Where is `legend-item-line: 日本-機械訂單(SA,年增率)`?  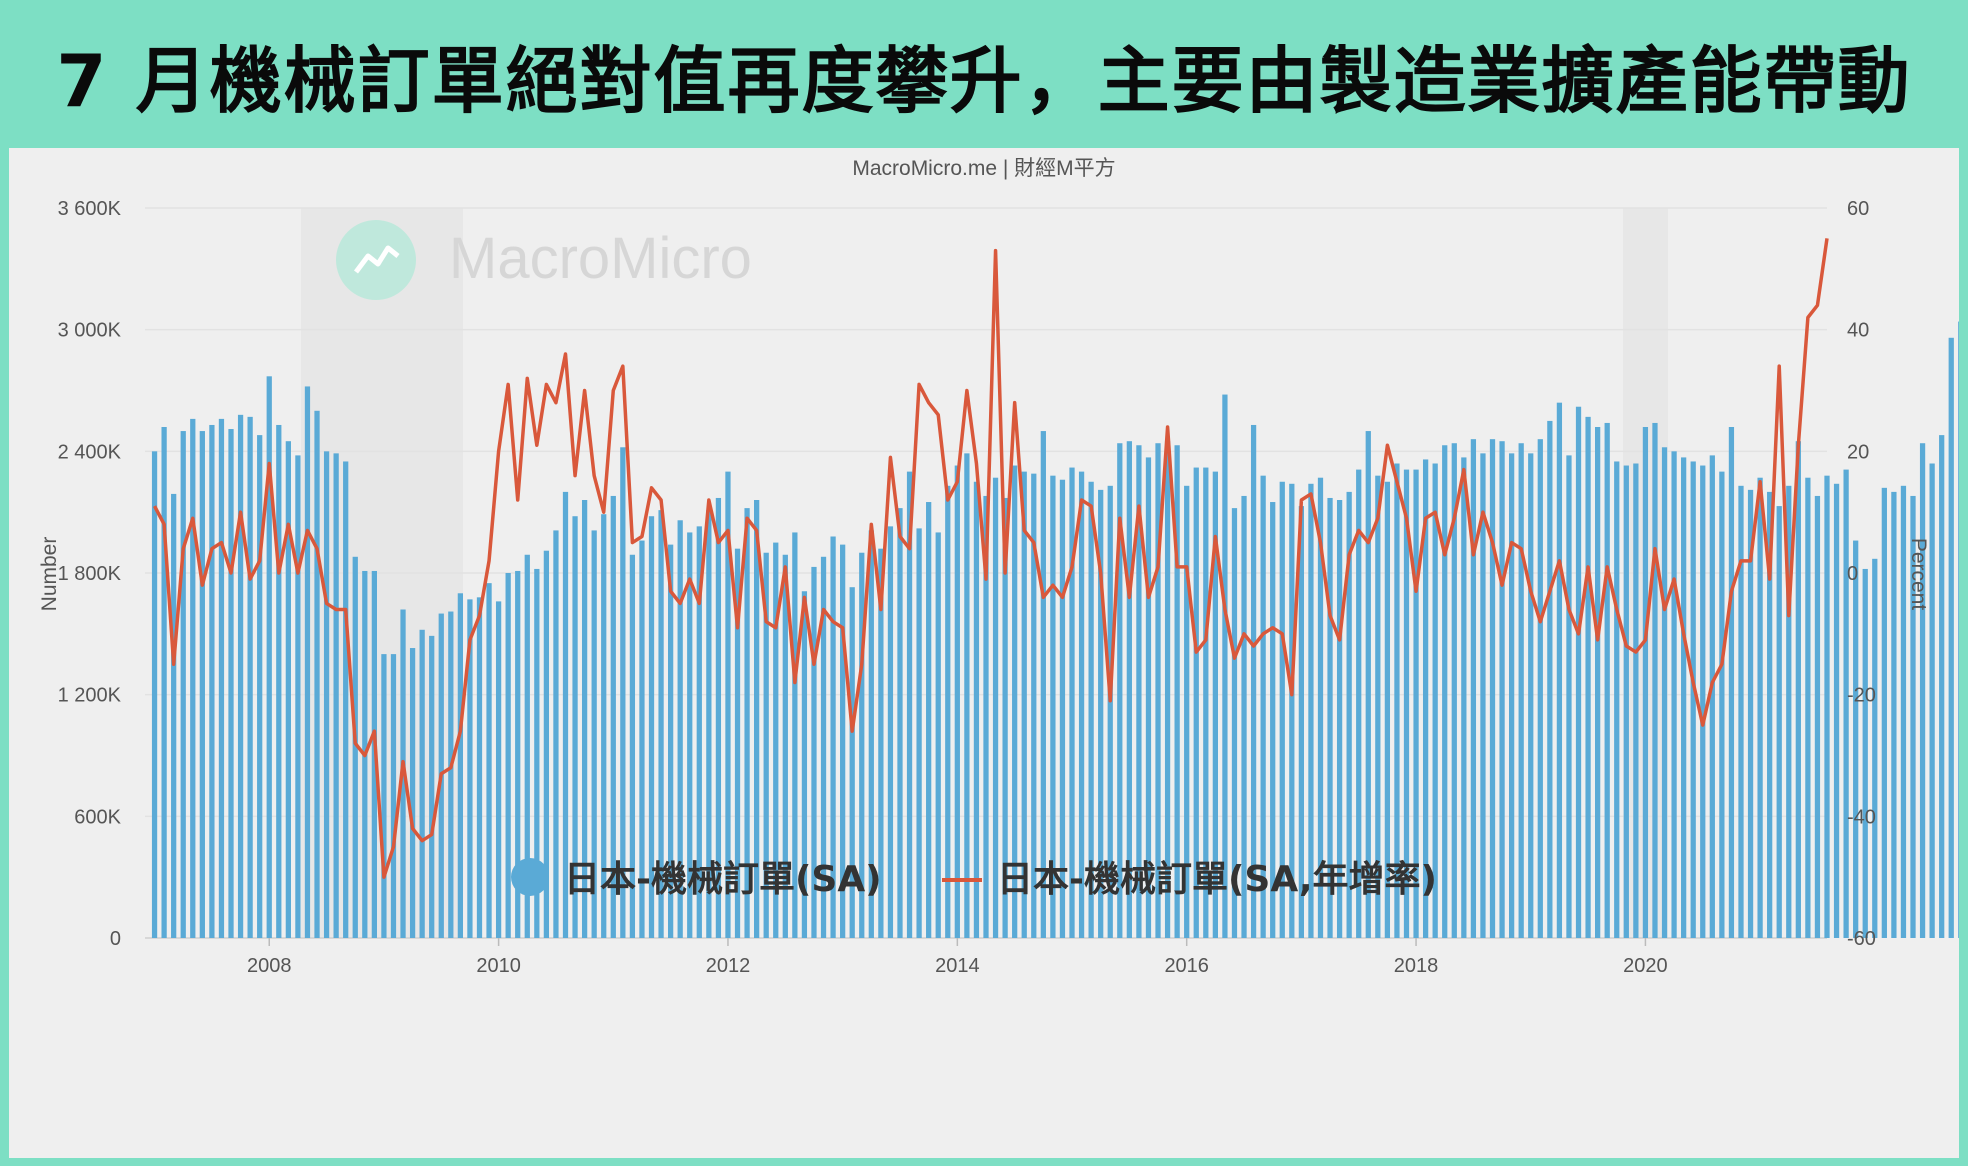 legend-item-line: 日本-機械訂單(SA,年增率) is located at coordinates (1189, 879).